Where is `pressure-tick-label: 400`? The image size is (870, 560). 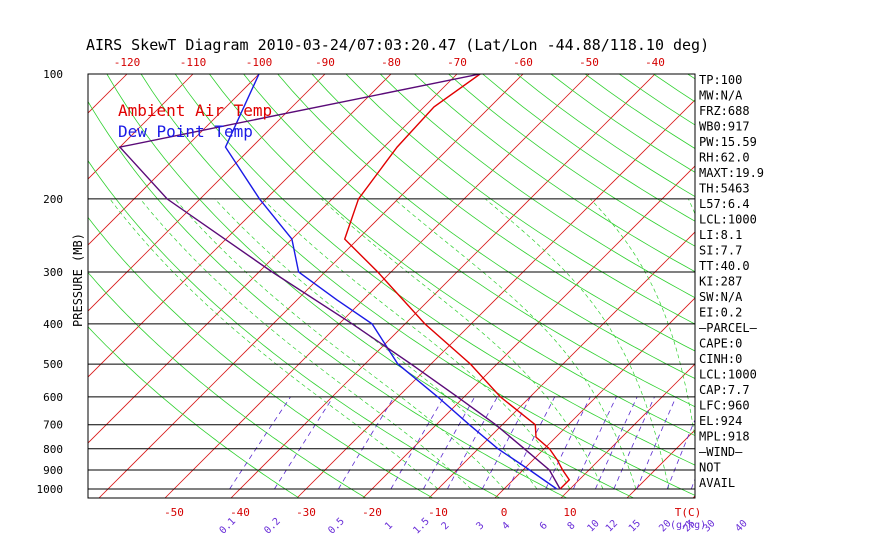
pressure-tick-label: 400 is located at coordinates (53, 324).